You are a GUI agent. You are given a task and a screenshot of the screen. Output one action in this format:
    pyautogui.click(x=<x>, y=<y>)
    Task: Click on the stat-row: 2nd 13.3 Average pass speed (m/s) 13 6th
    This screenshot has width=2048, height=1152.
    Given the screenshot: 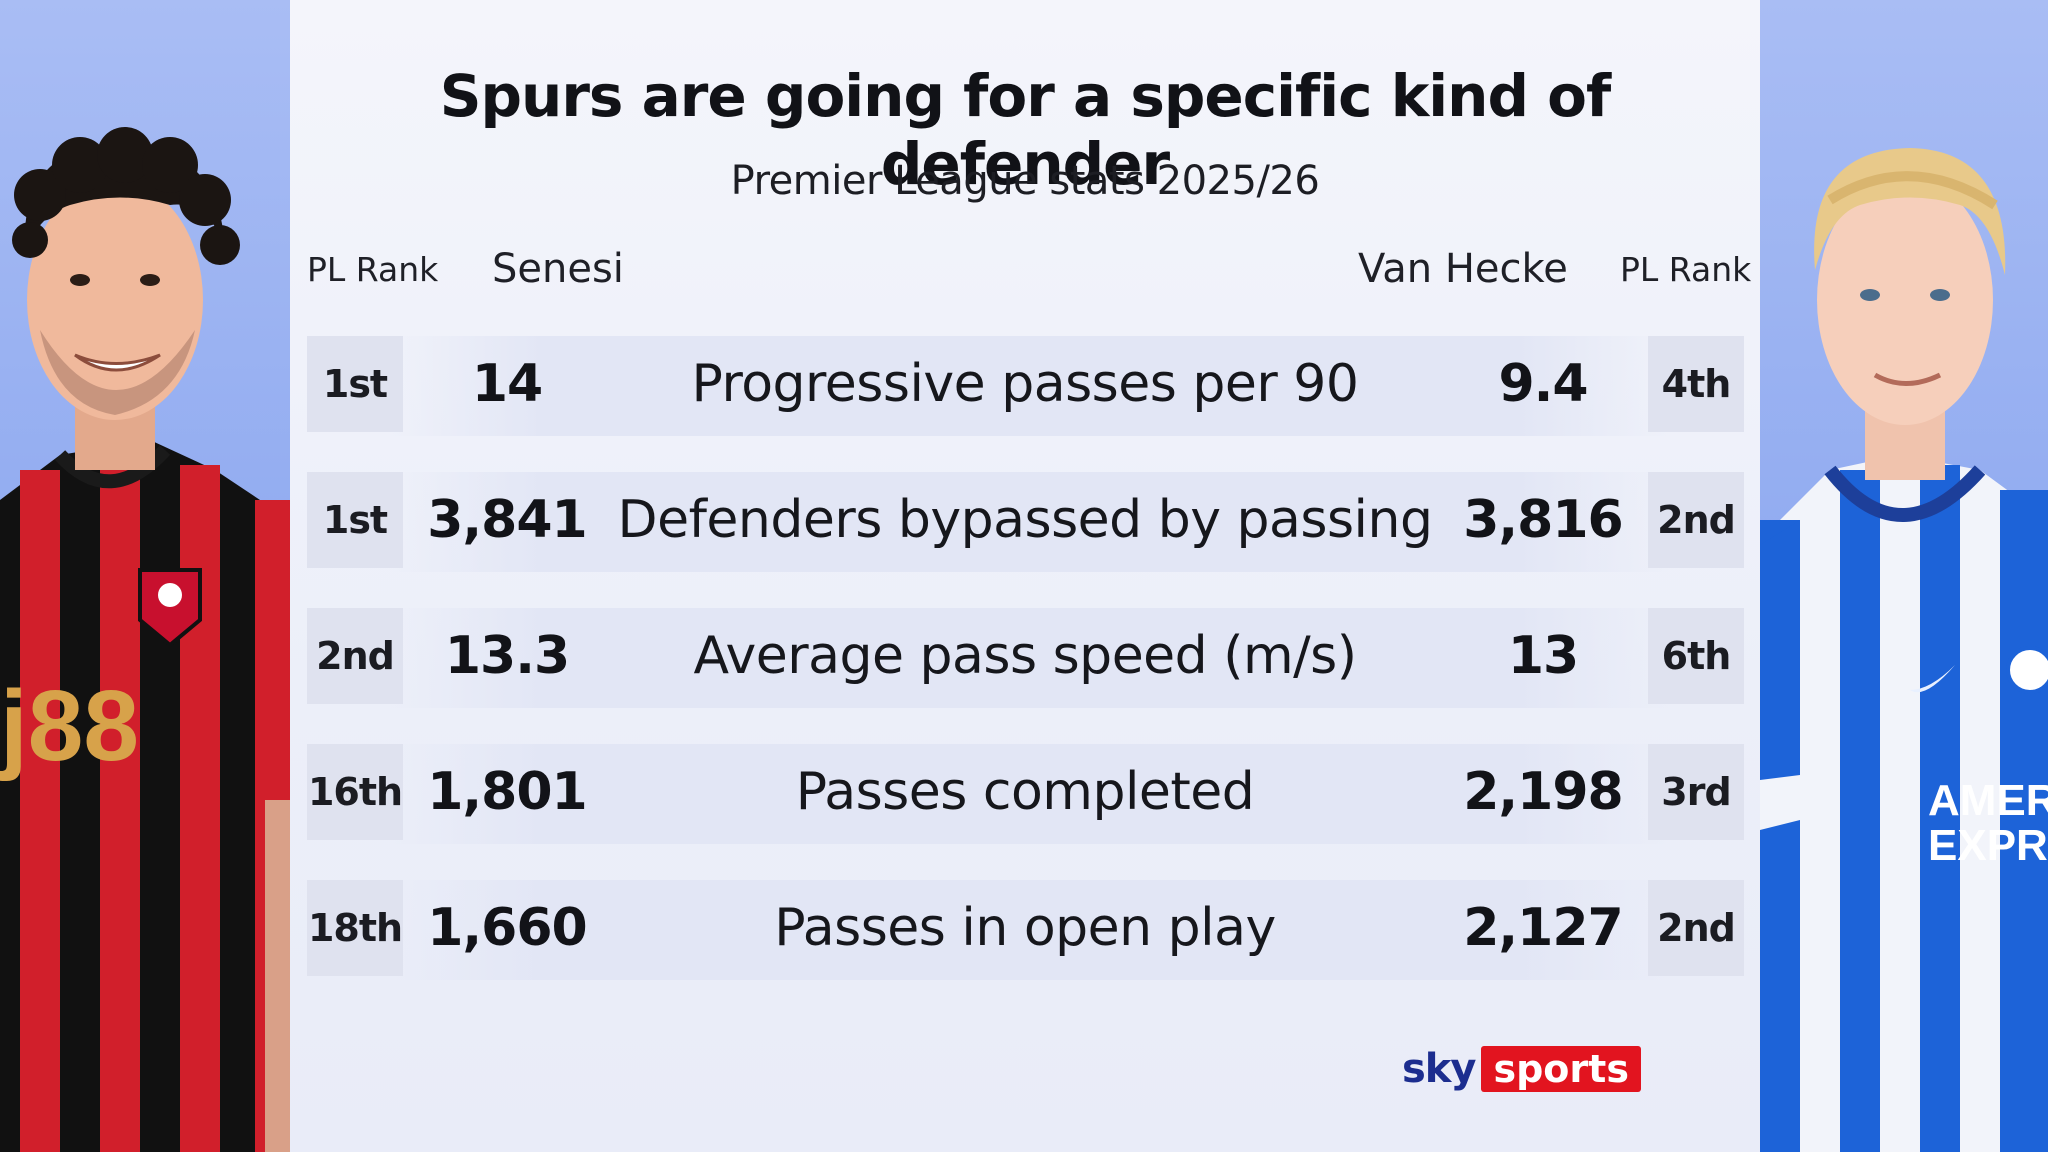 What is the action you would take?
    pyautogui.click(x=1025, y=658)
    